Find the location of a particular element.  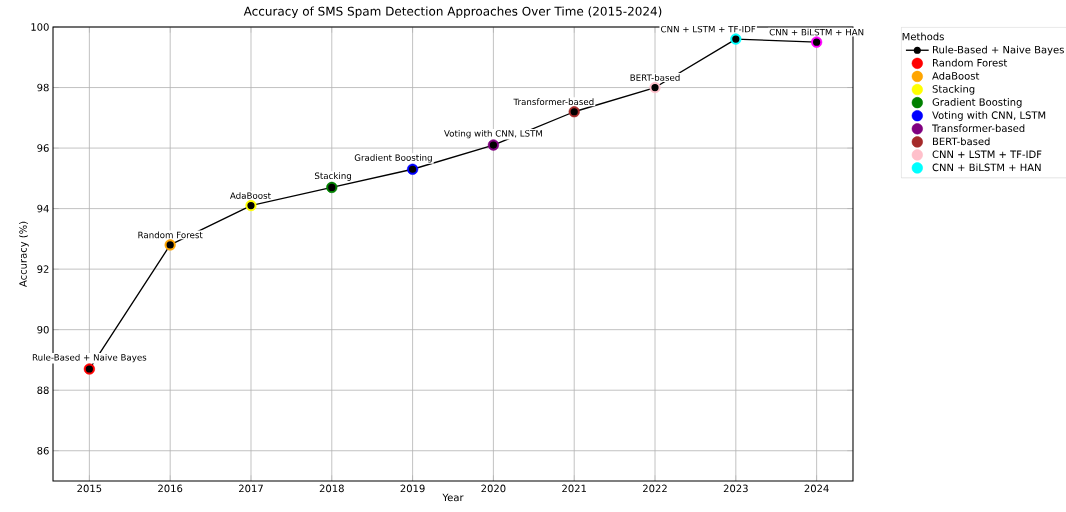

legend-label: BERT-based is located at coordinates (961, 141).